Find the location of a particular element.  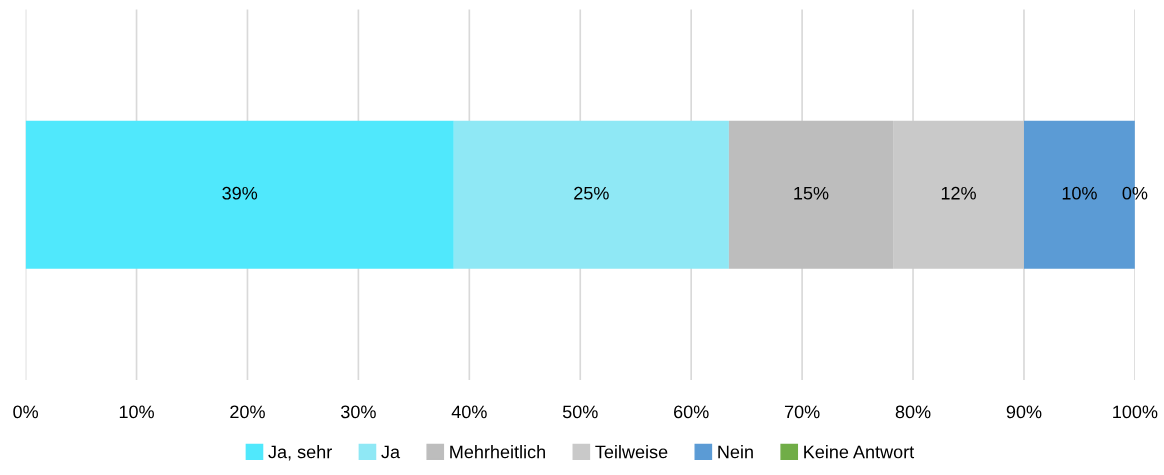

legend-label: Nein is located at coordinates (735, 452).